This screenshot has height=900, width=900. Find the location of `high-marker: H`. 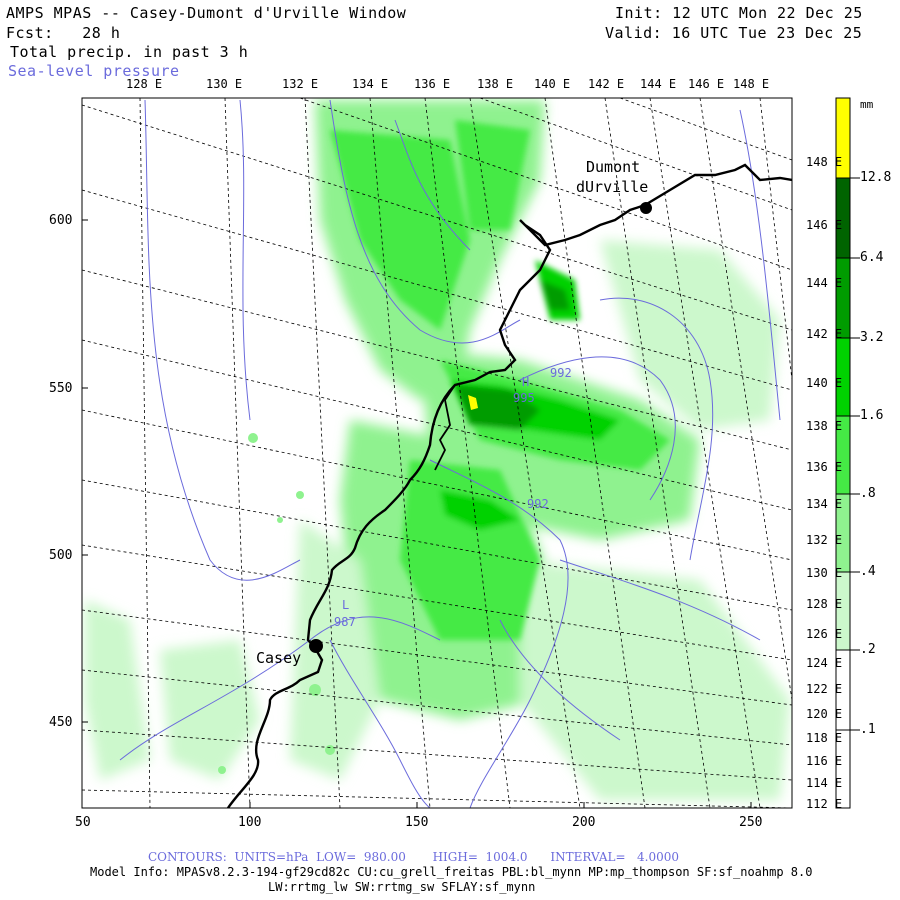

high-marker: H is located at coordinates (526, 382).